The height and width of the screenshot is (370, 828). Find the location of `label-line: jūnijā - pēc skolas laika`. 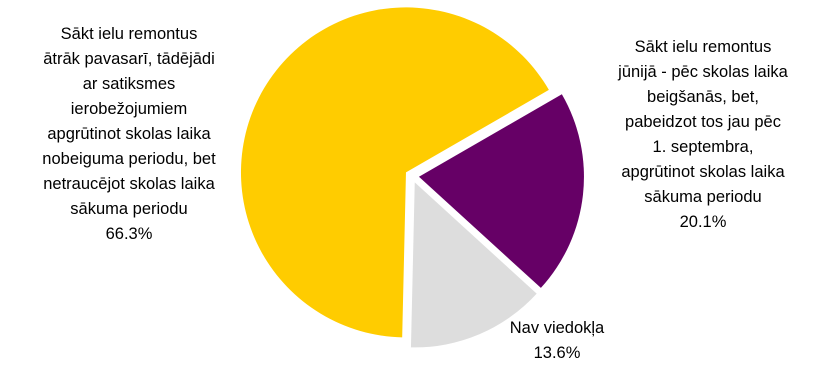

label-line: jūnijā - pēc skolas laika is located at coordinates (703, 72).